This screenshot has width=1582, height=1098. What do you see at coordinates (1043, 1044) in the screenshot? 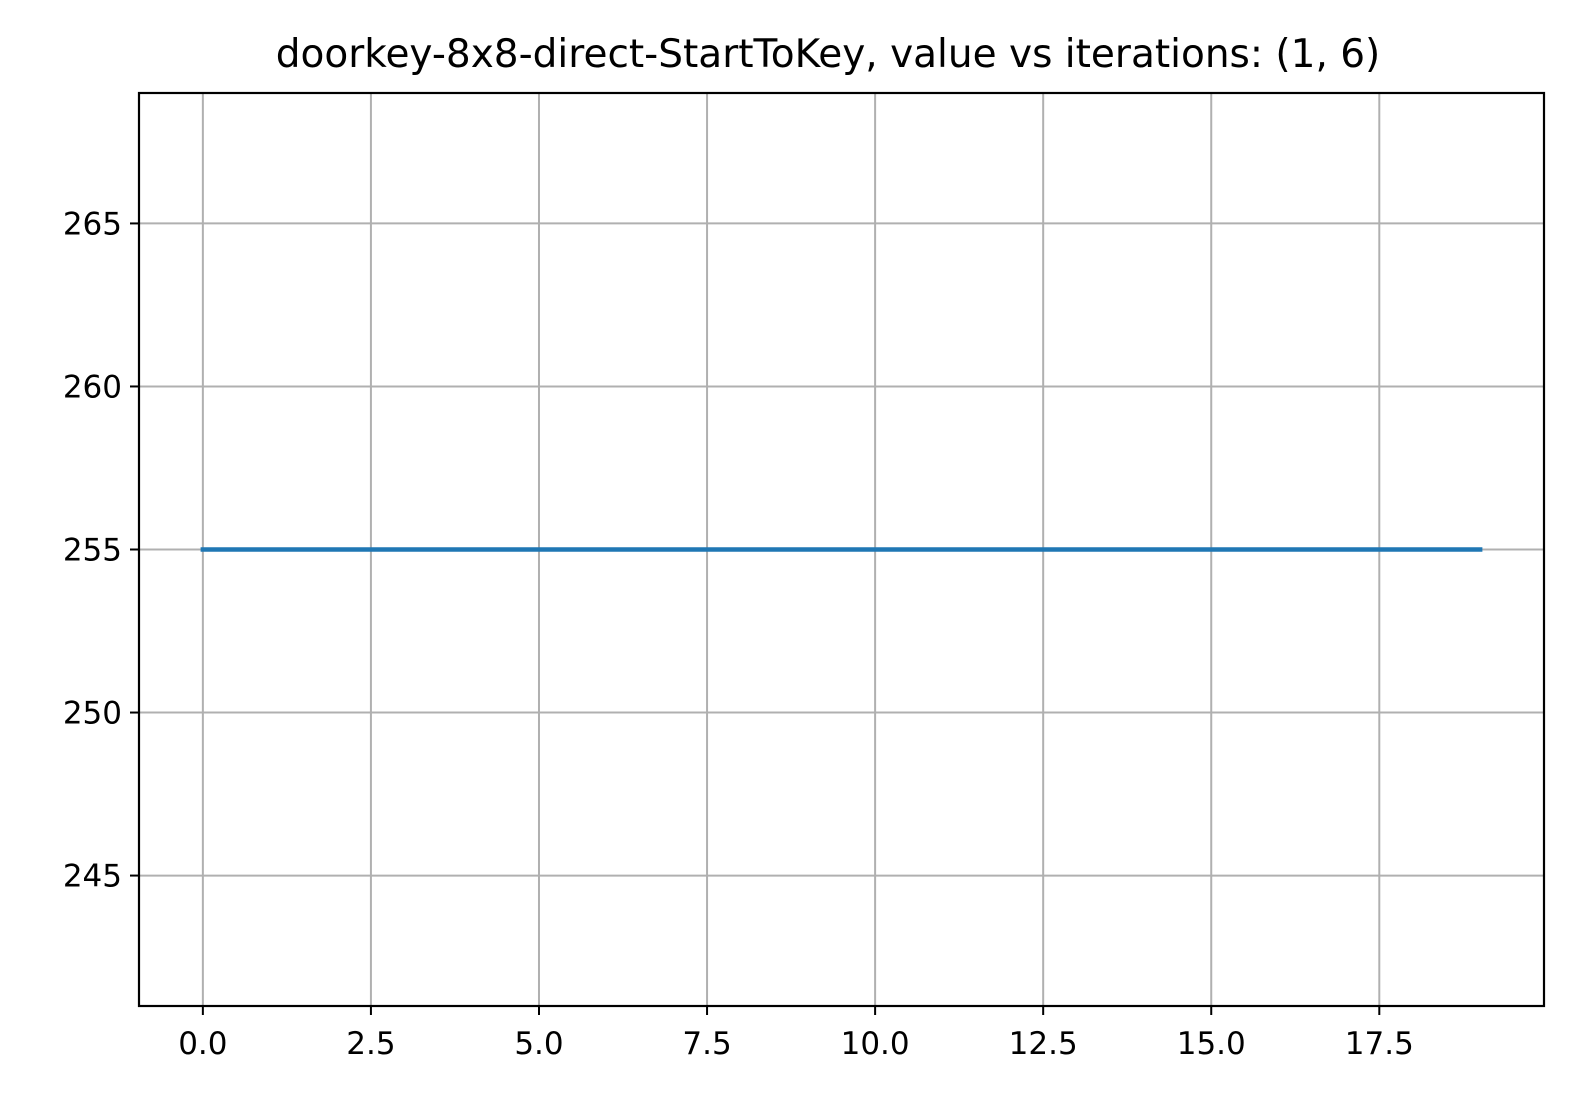
I see `x-tick-label: 12.5` at bounding box center [1043, 1044].